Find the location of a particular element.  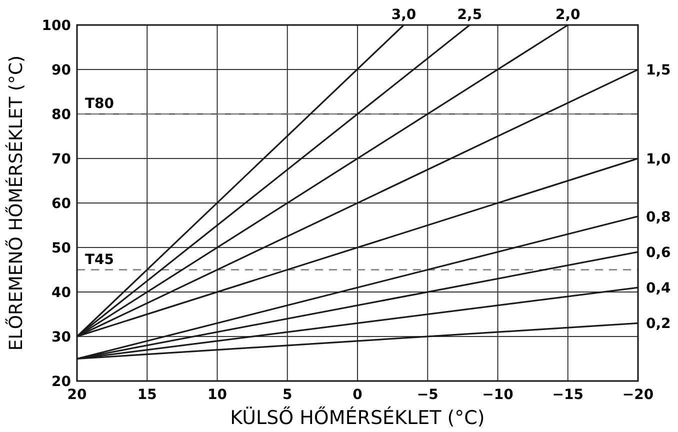

x-tick-label: 20 is located at coordinates (77, 395).